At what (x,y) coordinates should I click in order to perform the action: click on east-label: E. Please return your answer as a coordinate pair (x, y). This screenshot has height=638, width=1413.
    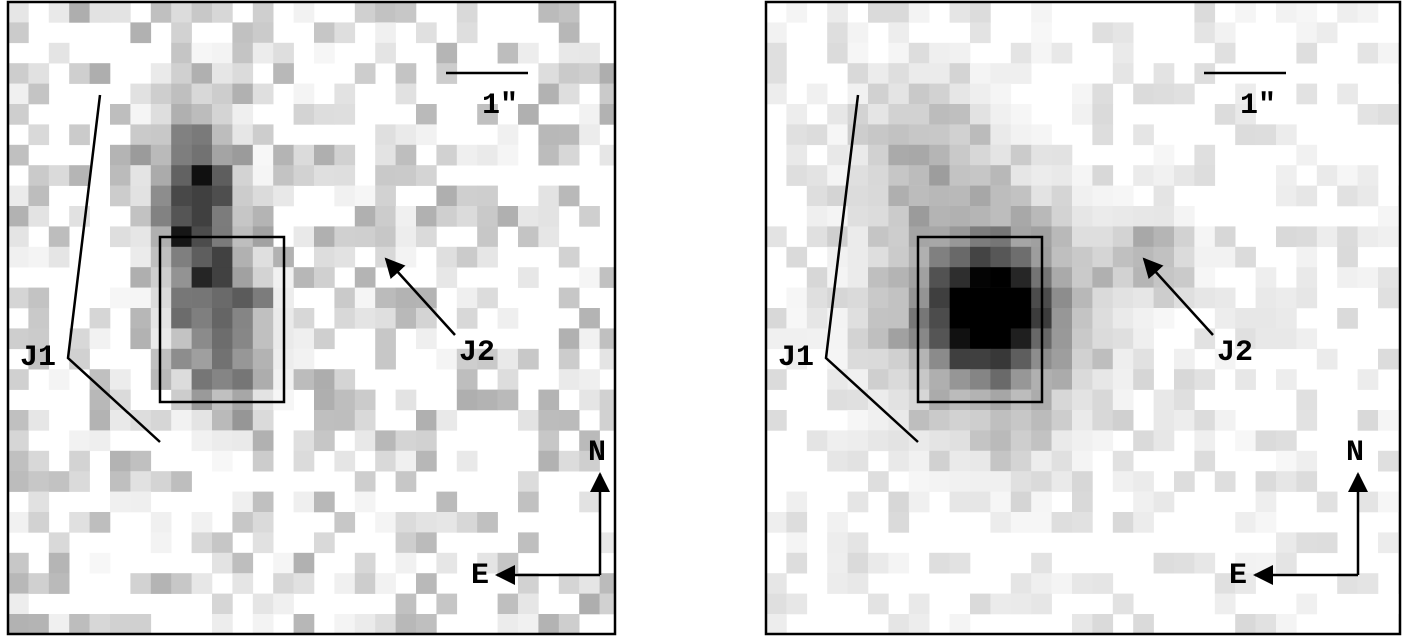
    Looking at the image, I should click on (480, 576).